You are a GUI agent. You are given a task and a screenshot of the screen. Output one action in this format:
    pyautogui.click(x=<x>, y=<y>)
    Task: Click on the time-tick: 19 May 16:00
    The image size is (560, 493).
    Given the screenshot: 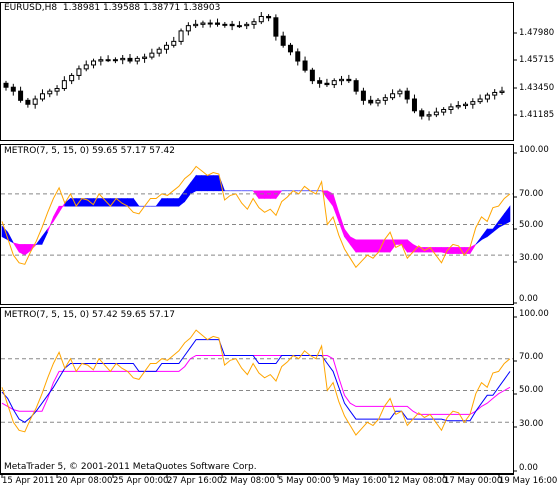 What is the action you would take?
    pyautogui.click(x=528, y=481)
    